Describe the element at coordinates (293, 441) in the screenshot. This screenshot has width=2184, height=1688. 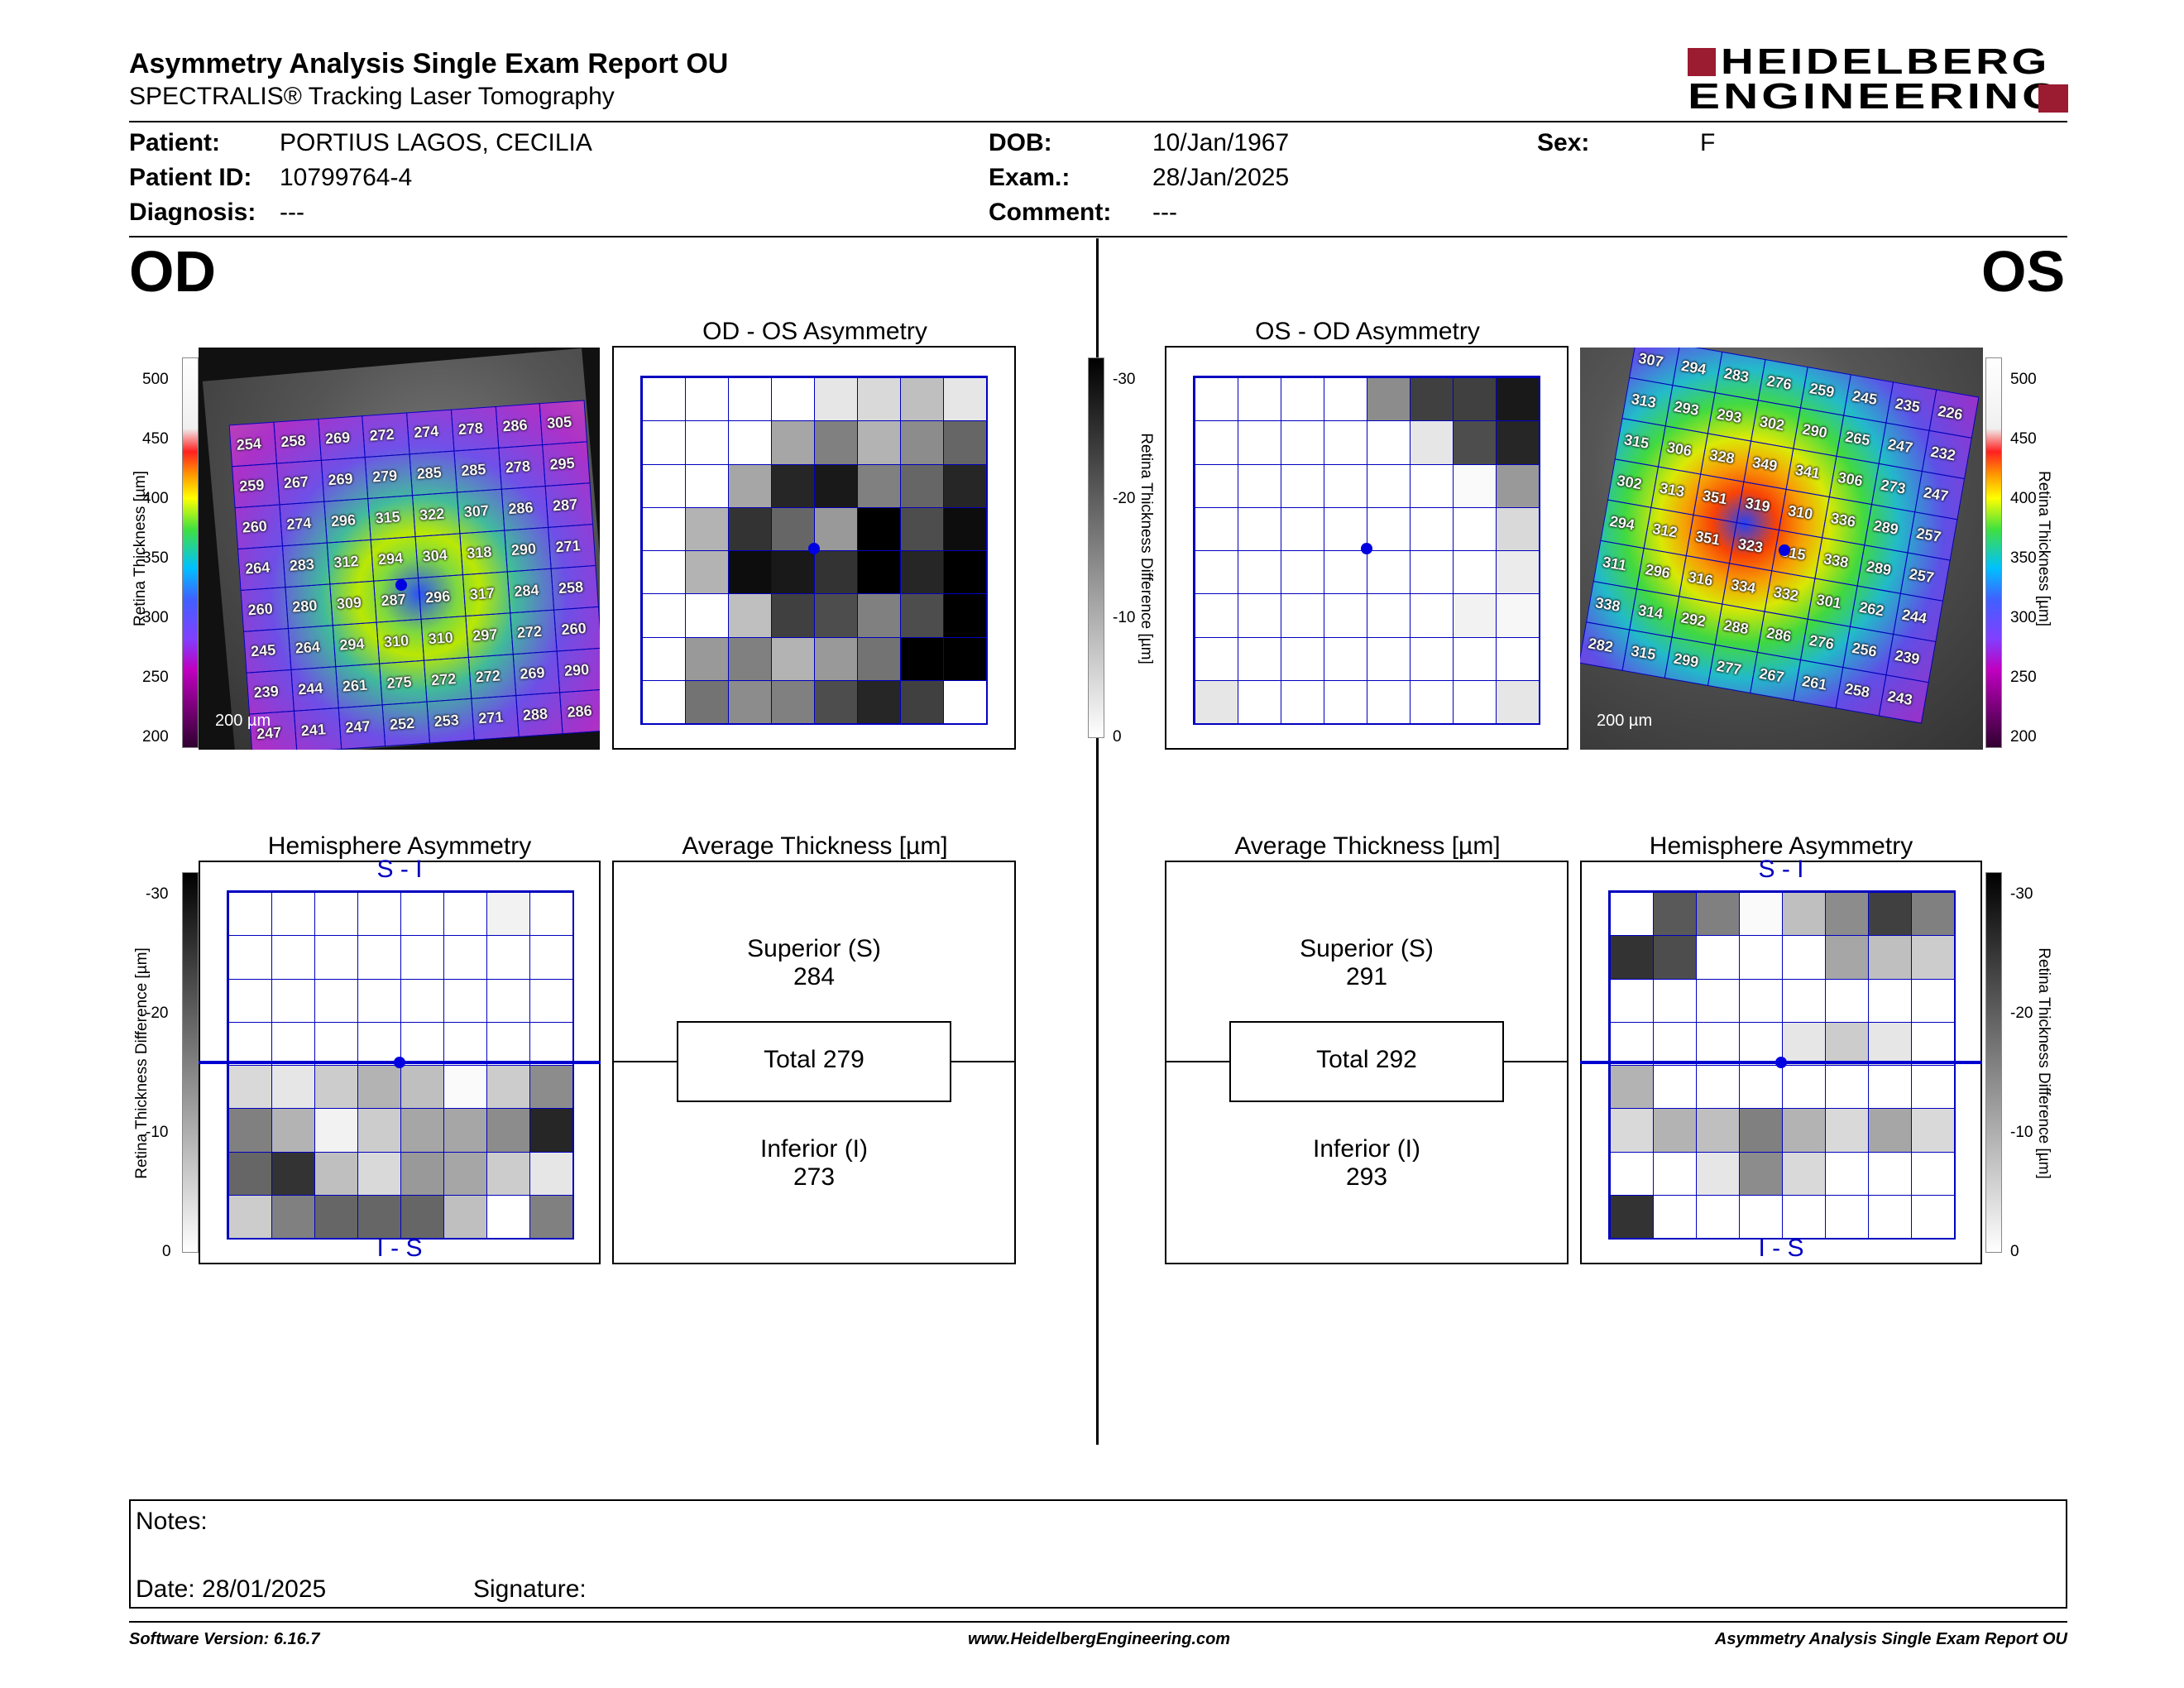
I see `od-thickness-value: 258` at that location.